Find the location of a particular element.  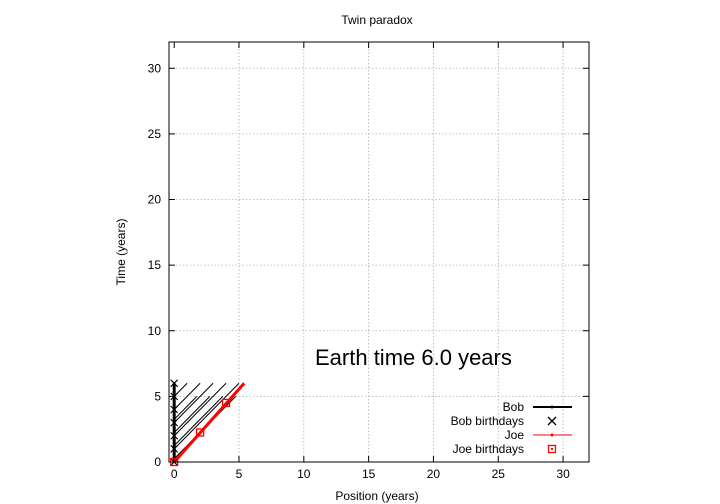

x-tick-label: 15 is located at coordinates (369, 474).